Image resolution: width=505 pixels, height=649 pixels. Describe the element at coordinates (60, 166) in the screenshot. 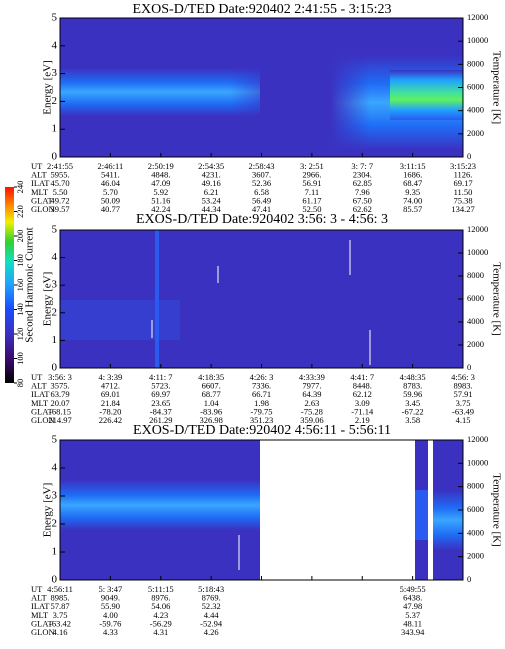

I see `table-cell: 2:41:55` at that location.